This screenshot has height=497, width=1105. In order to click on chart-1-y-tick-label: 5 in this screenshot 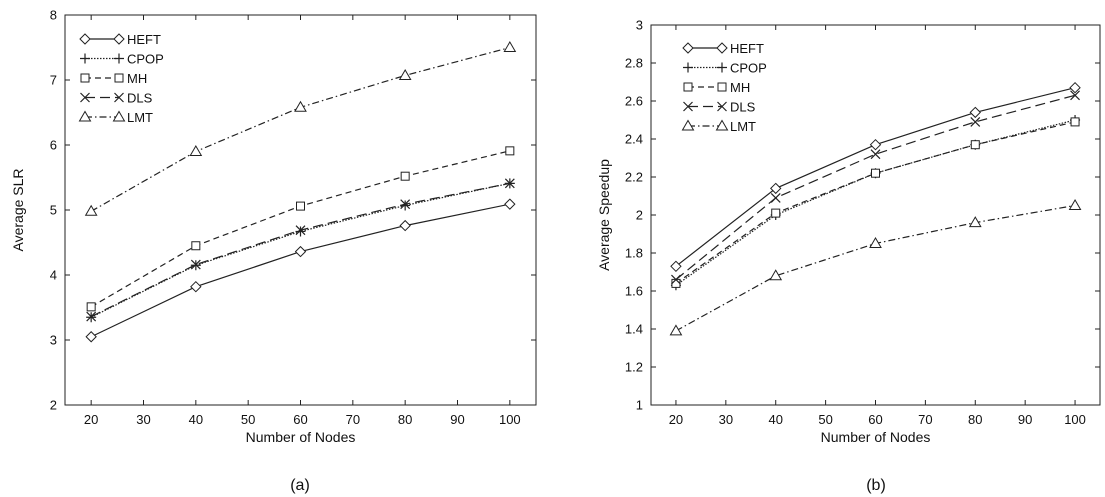, I will do `click(53, 210)`.